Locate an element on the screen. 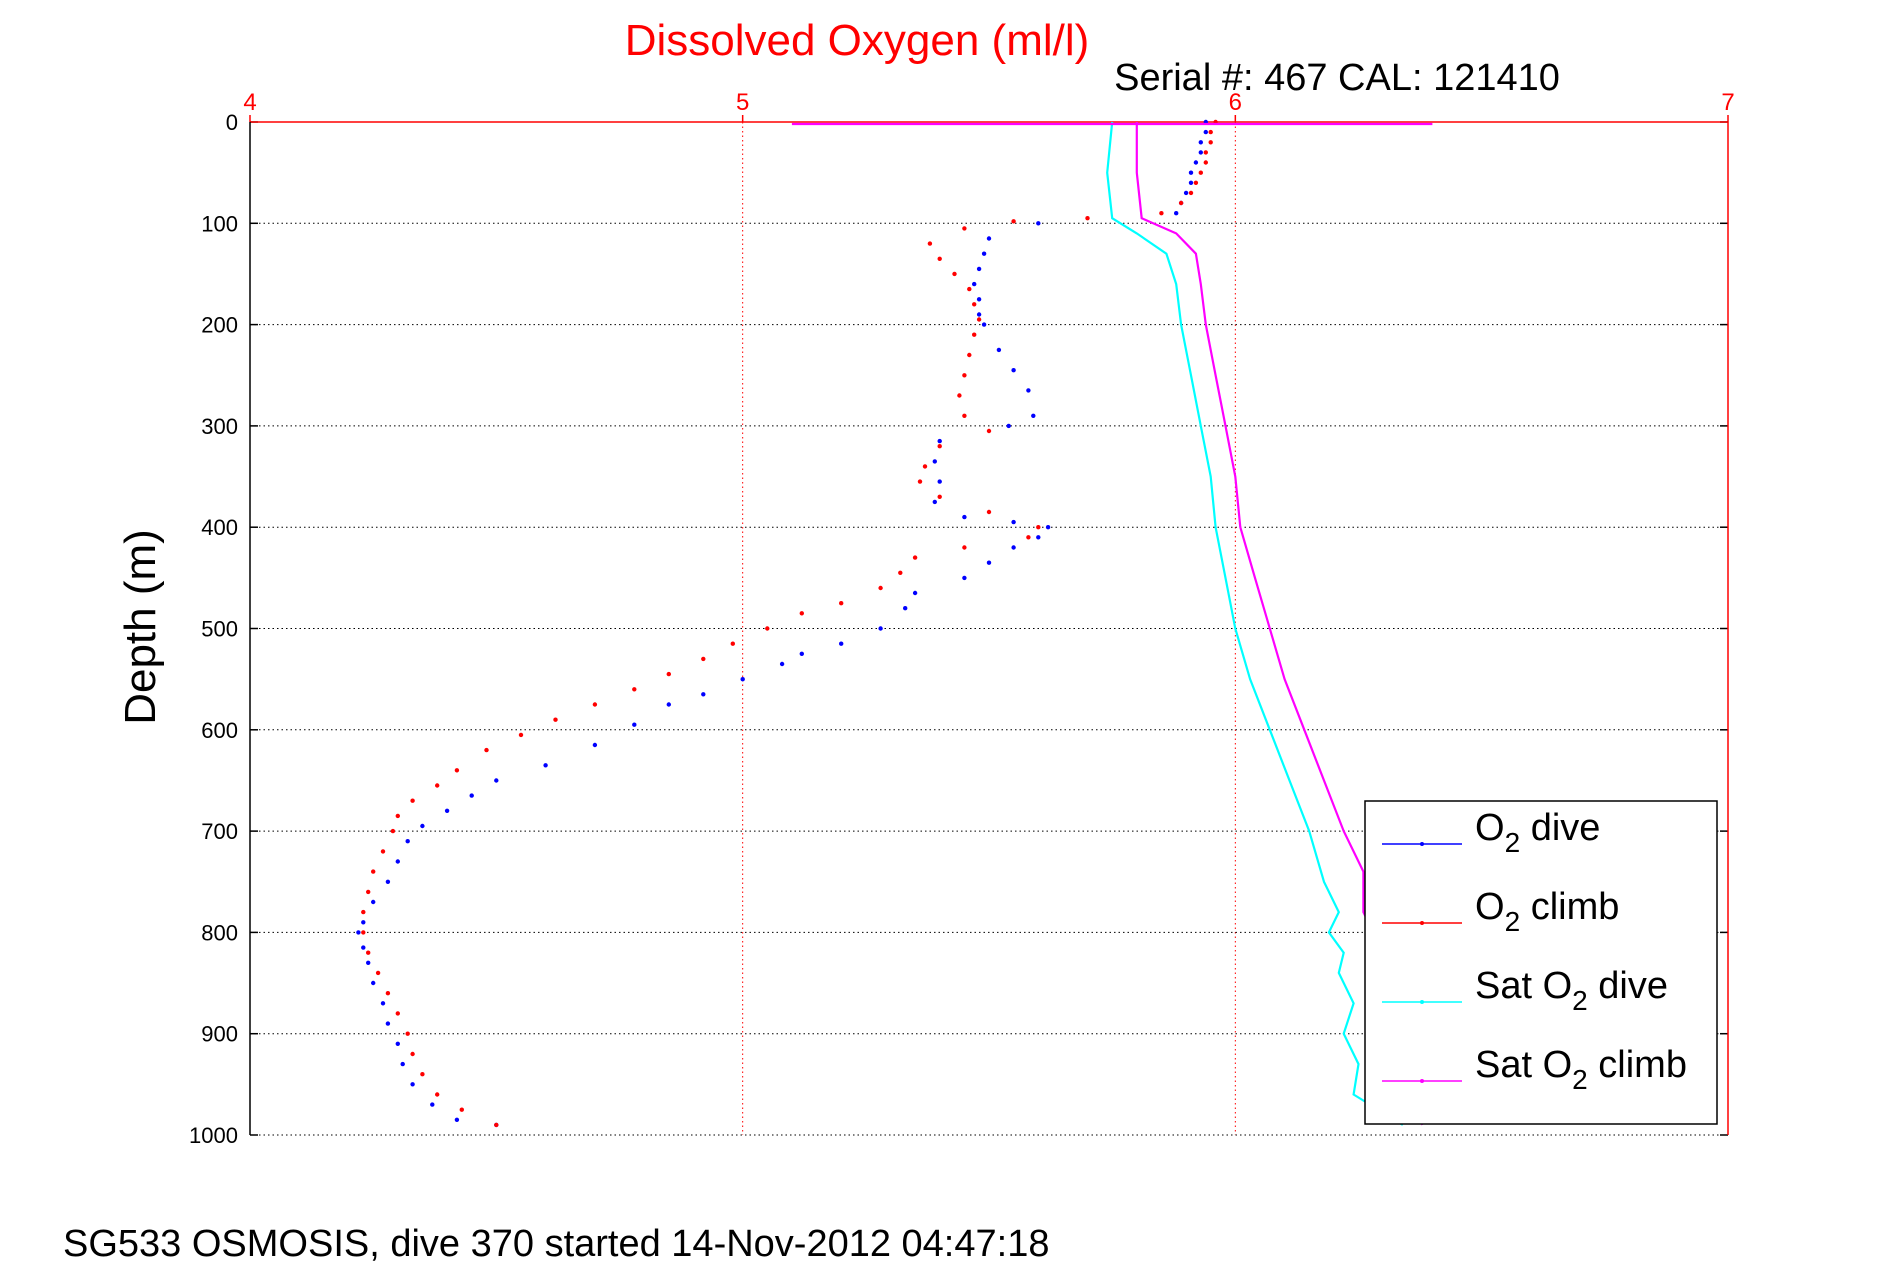 The height and width of the screenshot is (1262, 1891). legend-label: Sat O2 climb is located at coordinates (1581, 1069).